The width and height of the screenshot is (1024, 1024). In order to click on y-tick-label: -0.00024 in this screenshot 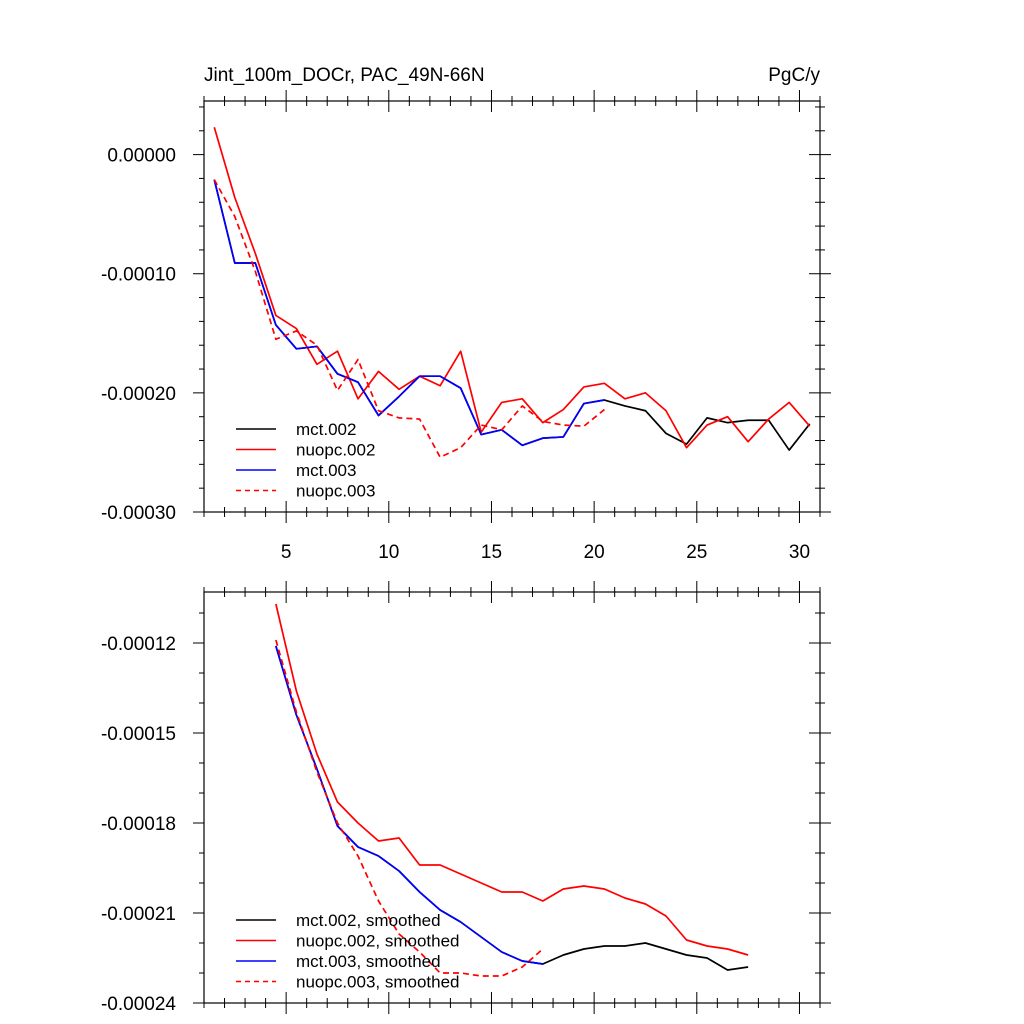, I will do `click(138, 1004)`.